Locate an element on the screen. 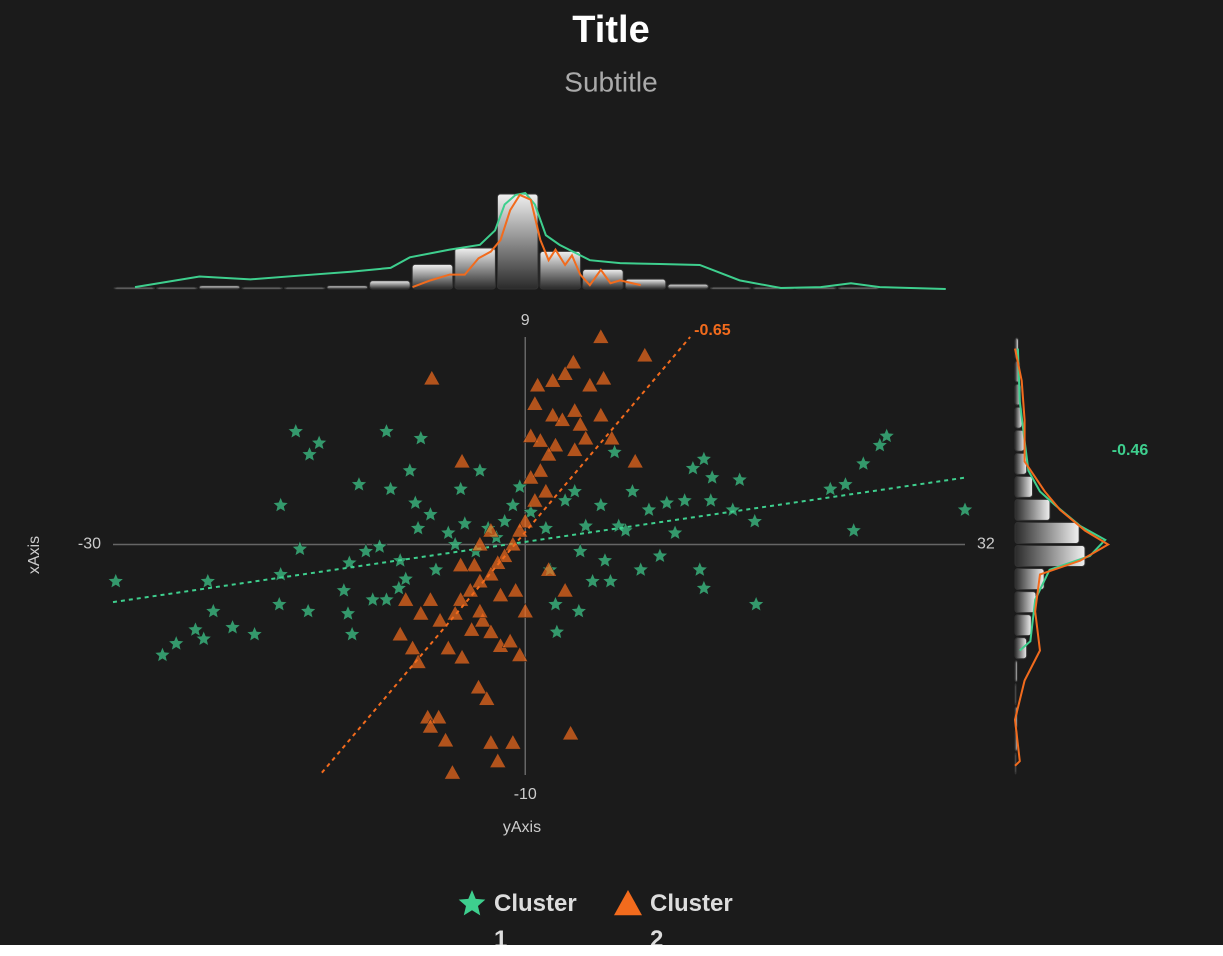  legend-label: Cluster 1 is located at coordinates (535, 917).